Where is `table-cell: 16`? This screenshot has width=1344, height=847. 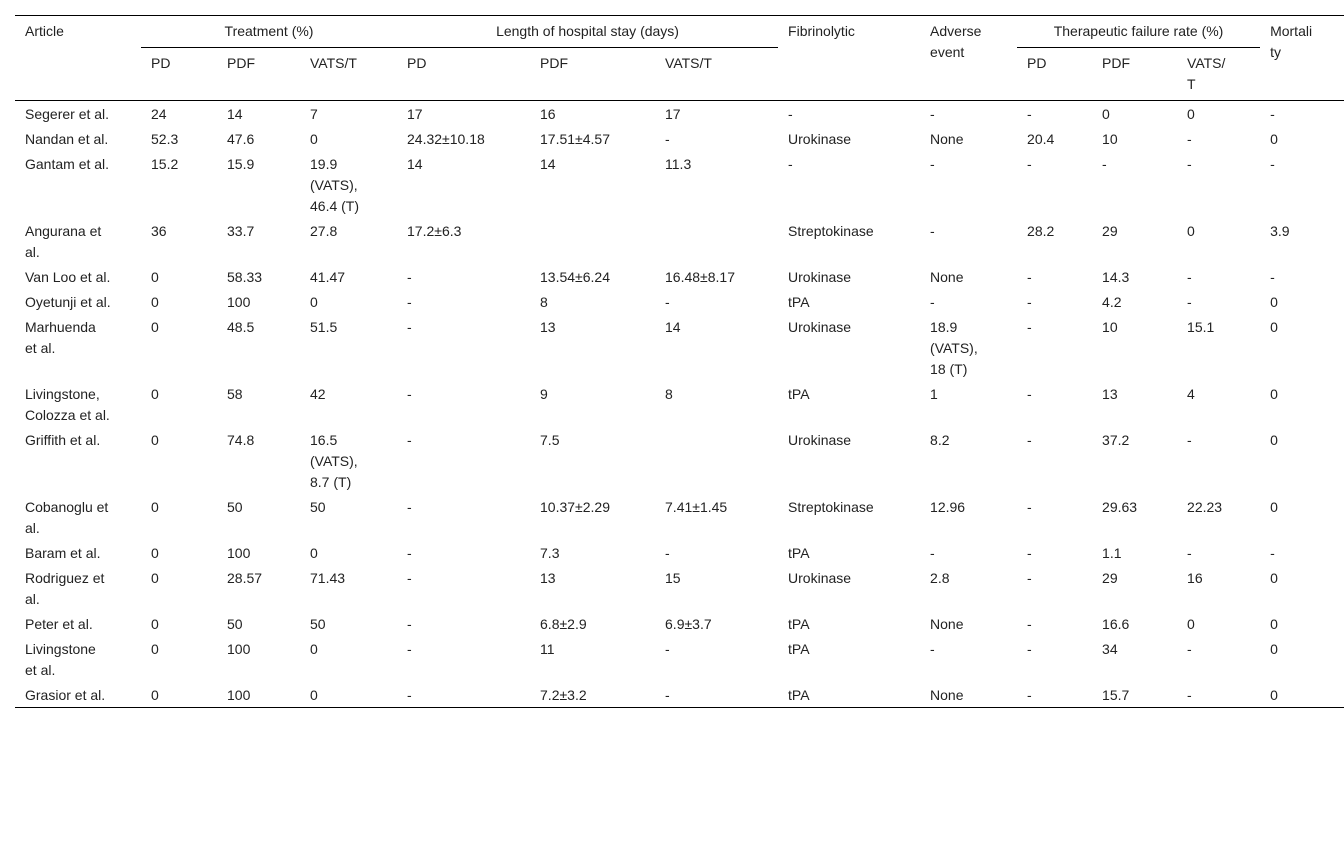
table-cell: 16 is located at coordinates (548, 114).